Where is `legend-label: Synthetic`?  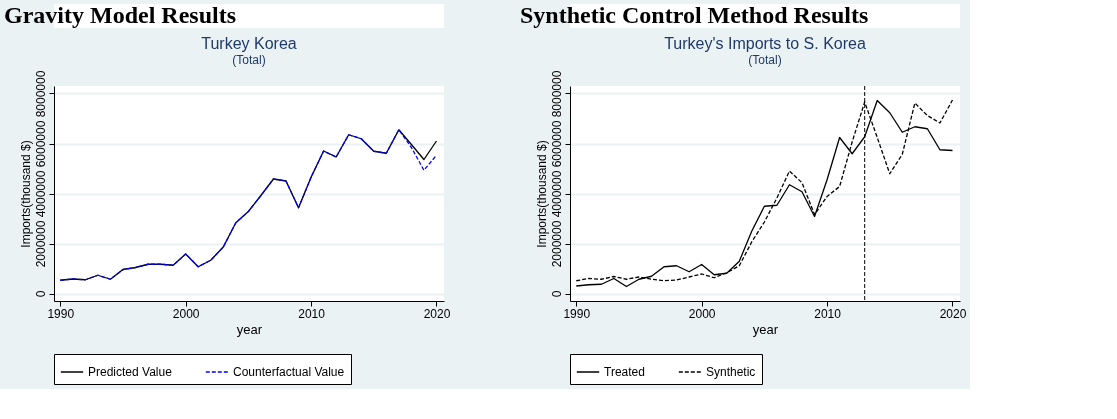
legend-label: Synthetic is located at coordinates (731, 372).